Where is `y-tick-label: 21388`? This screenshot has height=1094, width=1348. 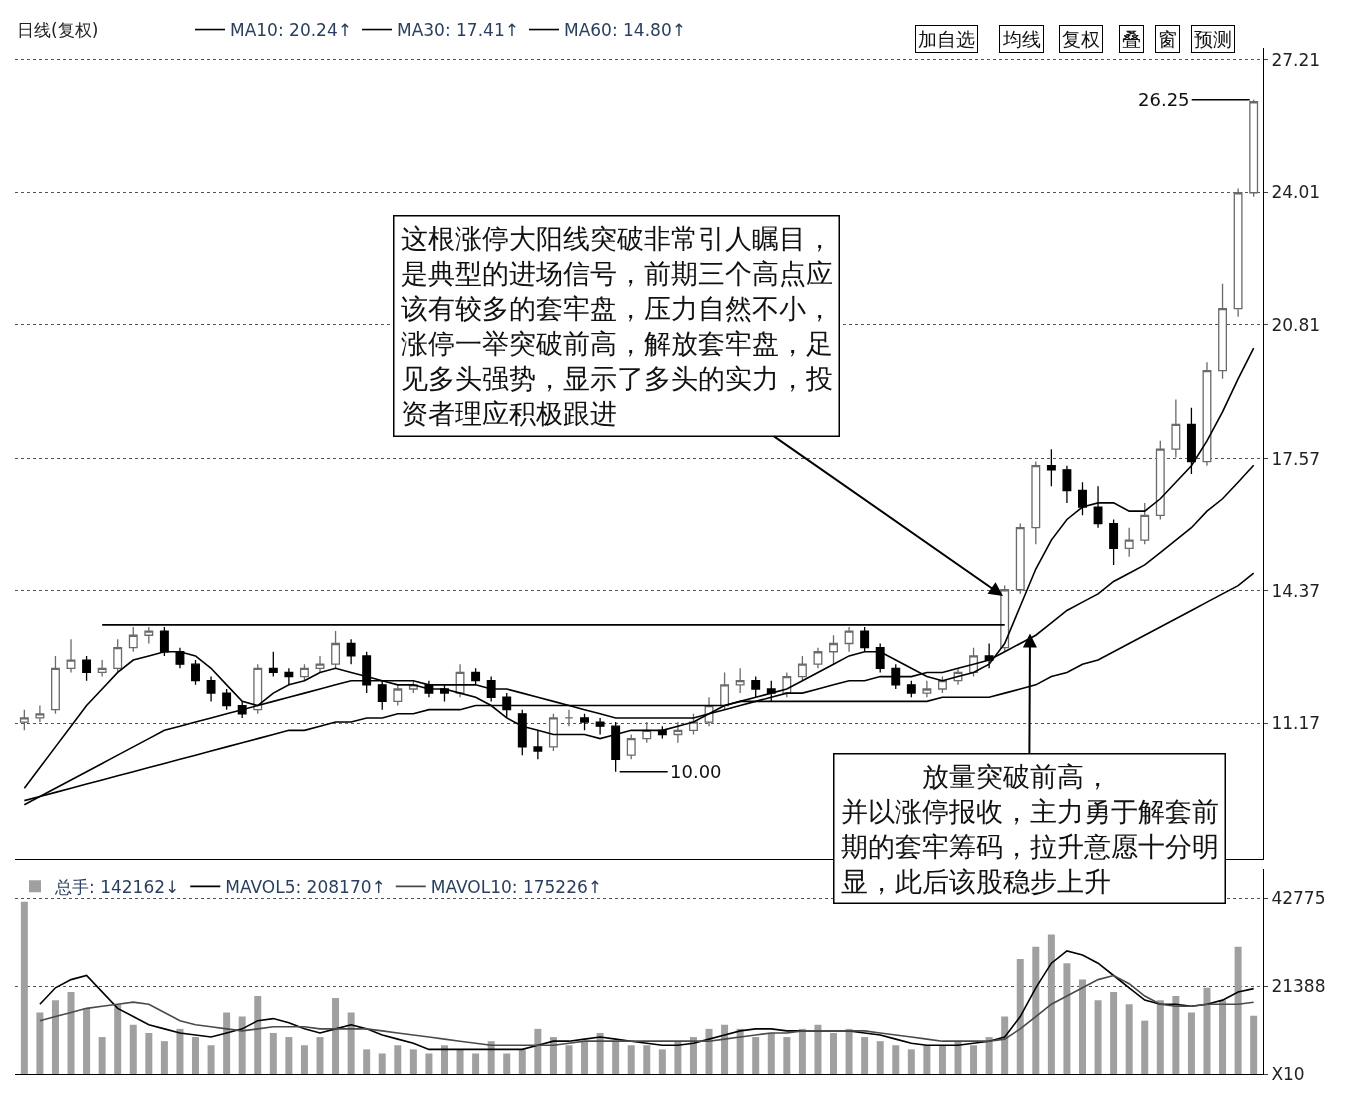
y-tick-label: 21388 is located at coordinates (1298, 986).